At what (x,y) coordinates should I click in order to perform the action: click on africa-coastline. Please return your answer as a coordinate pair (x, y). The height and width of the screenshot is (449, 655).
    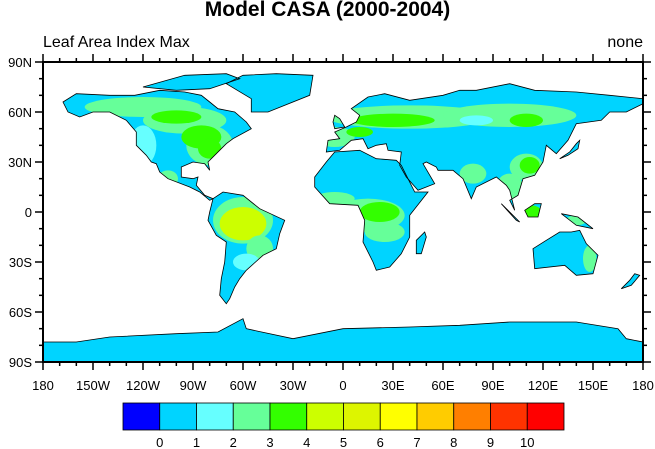
    Looking at the image, I should click on (371, 210).